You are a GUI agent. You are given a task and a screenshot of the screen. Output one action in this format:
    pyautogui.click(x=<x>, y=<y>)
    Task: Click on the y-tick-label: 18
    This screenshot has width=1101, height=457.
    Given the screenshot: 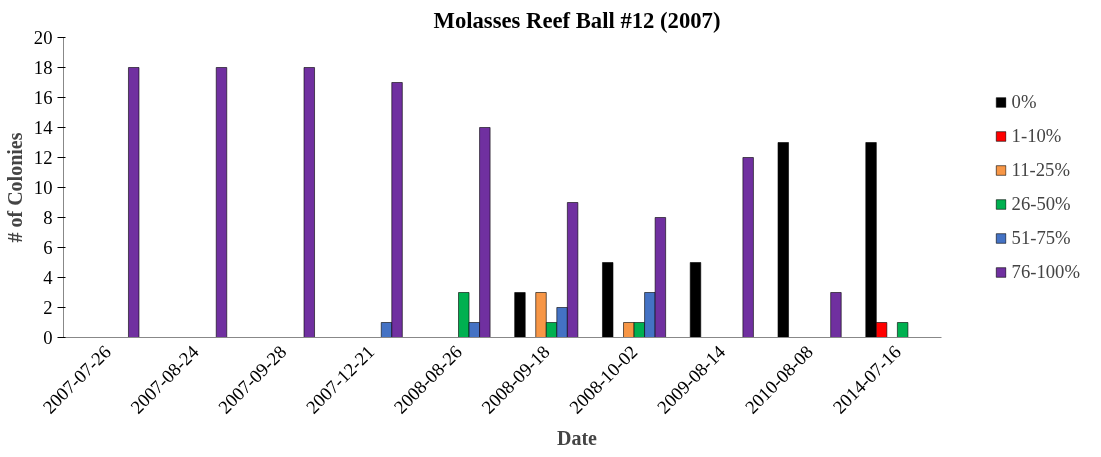 What is the action you would take?
    pyautogui.click(x=43, y=67)
    